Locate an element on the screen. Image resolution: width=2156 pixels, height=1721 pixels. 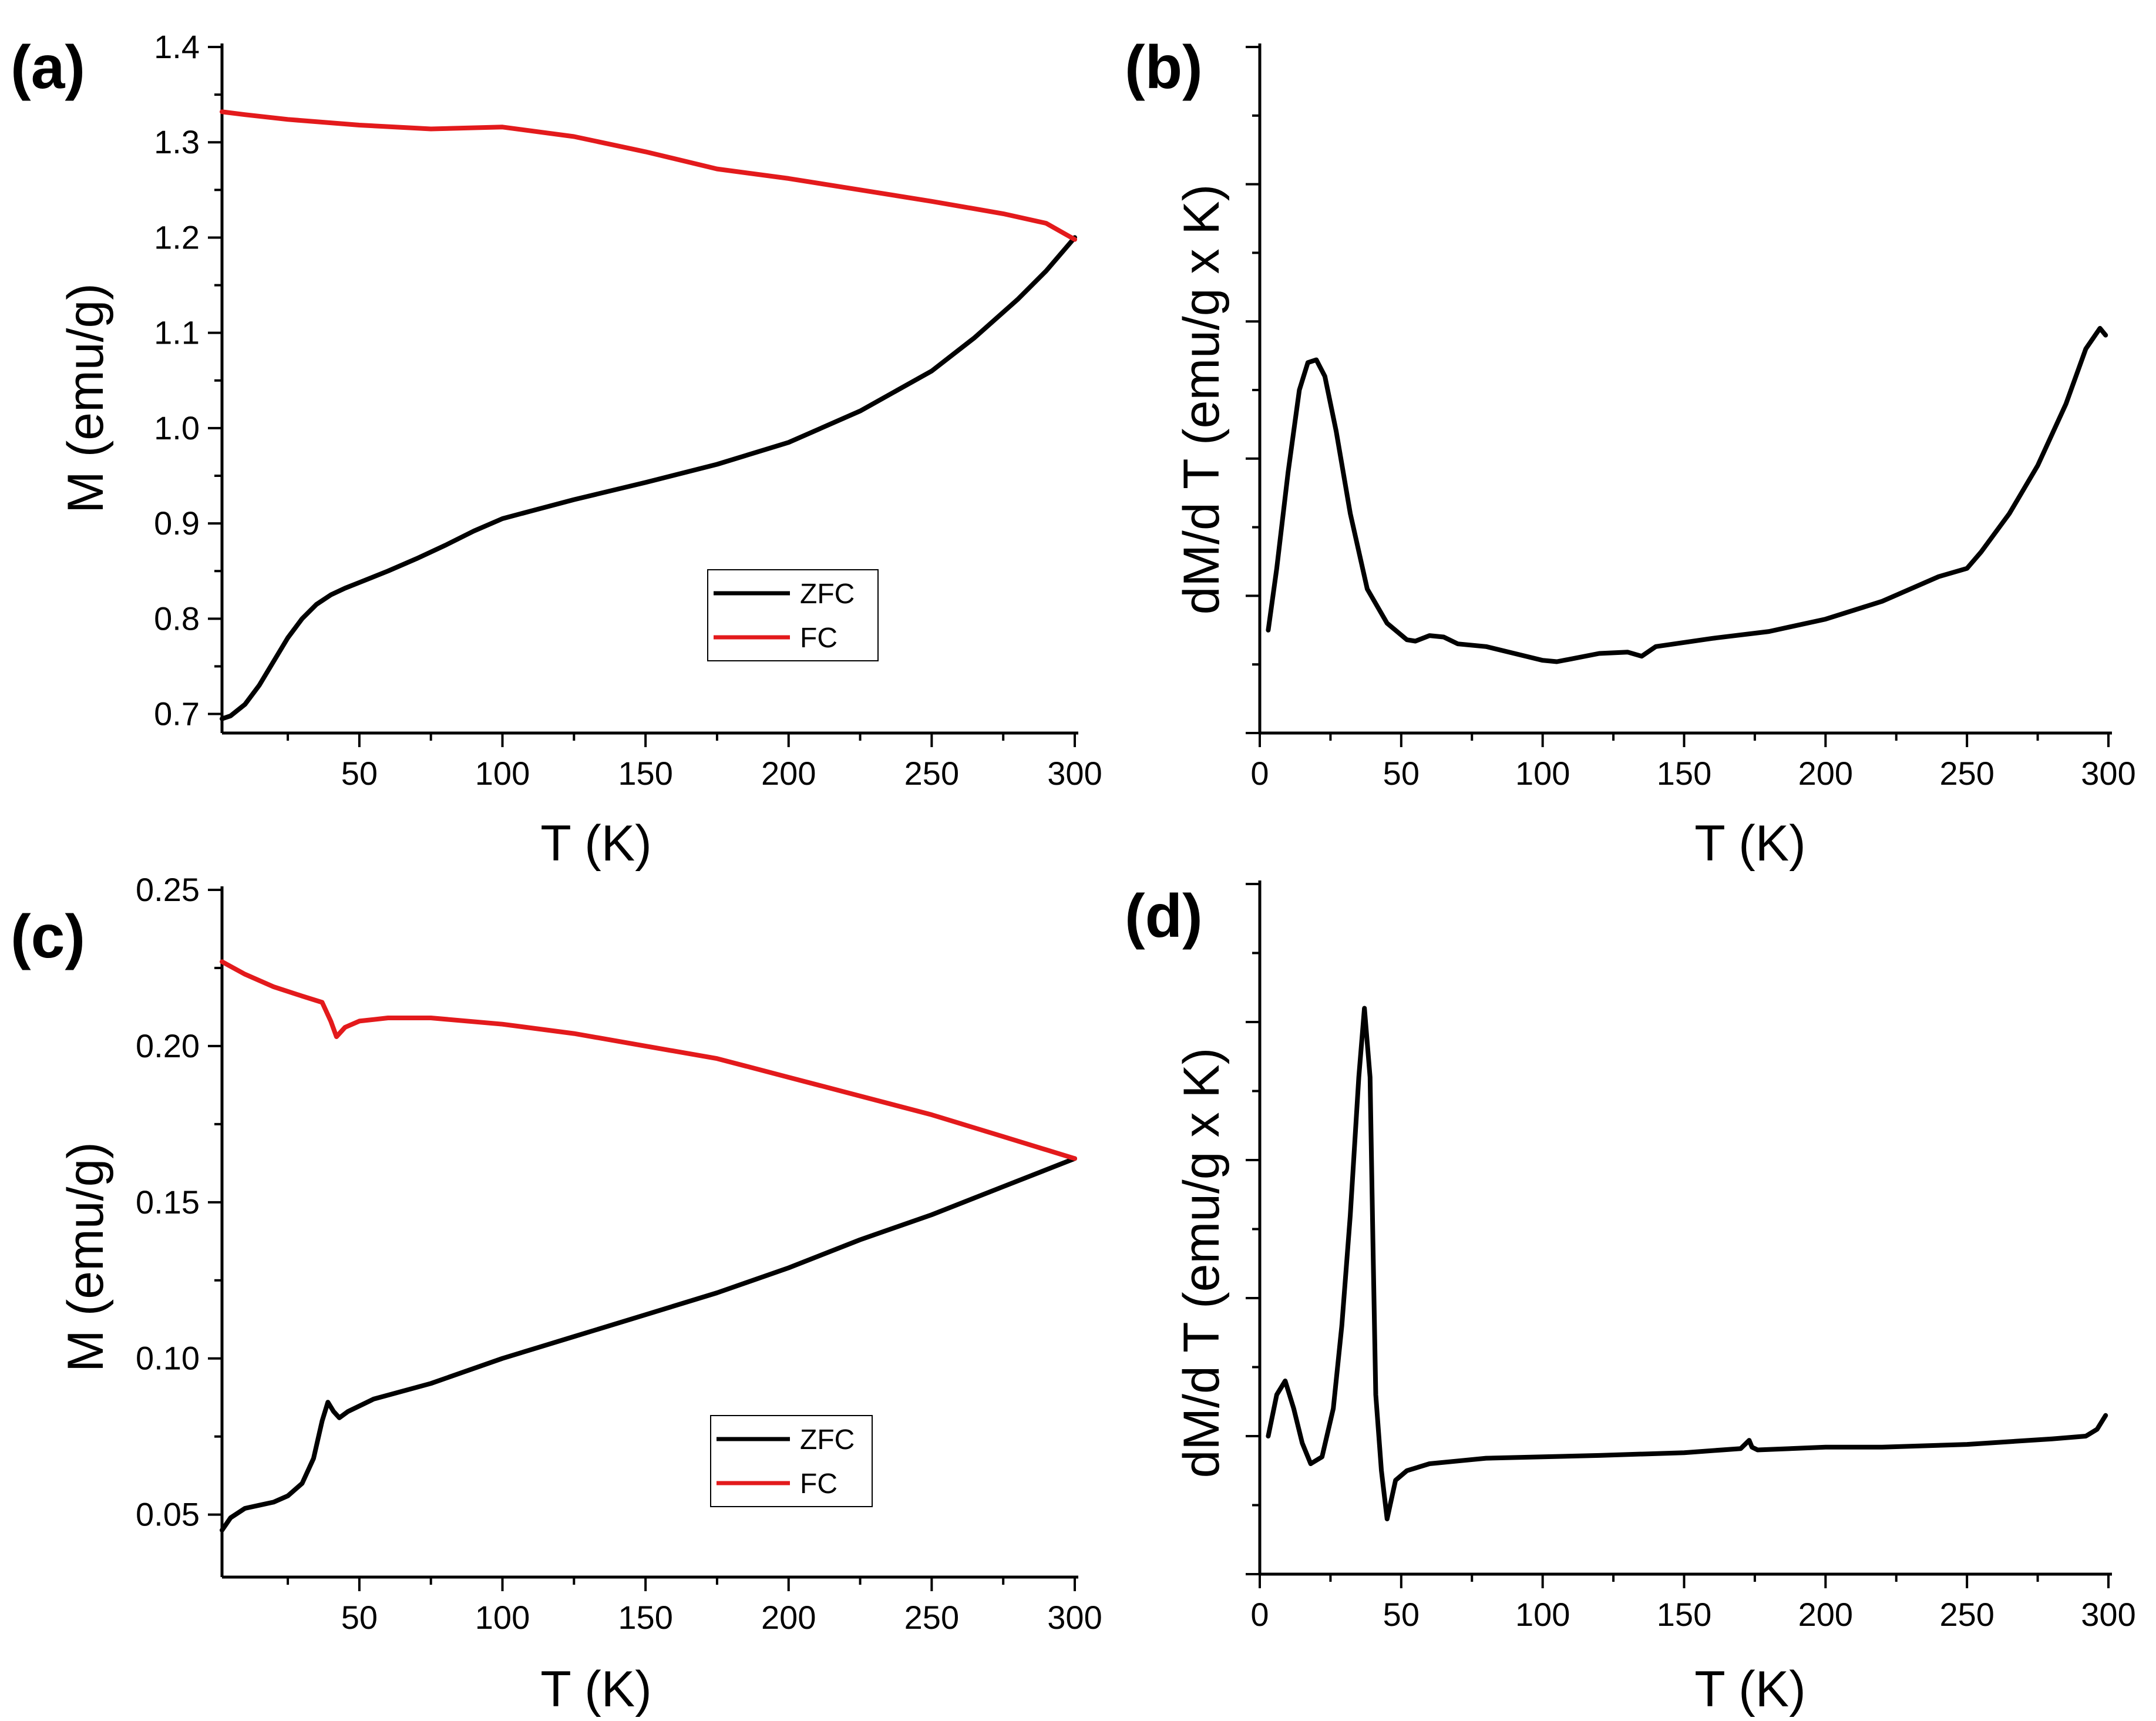
panel-label-a: (a) is located at coordinates (48, 67).